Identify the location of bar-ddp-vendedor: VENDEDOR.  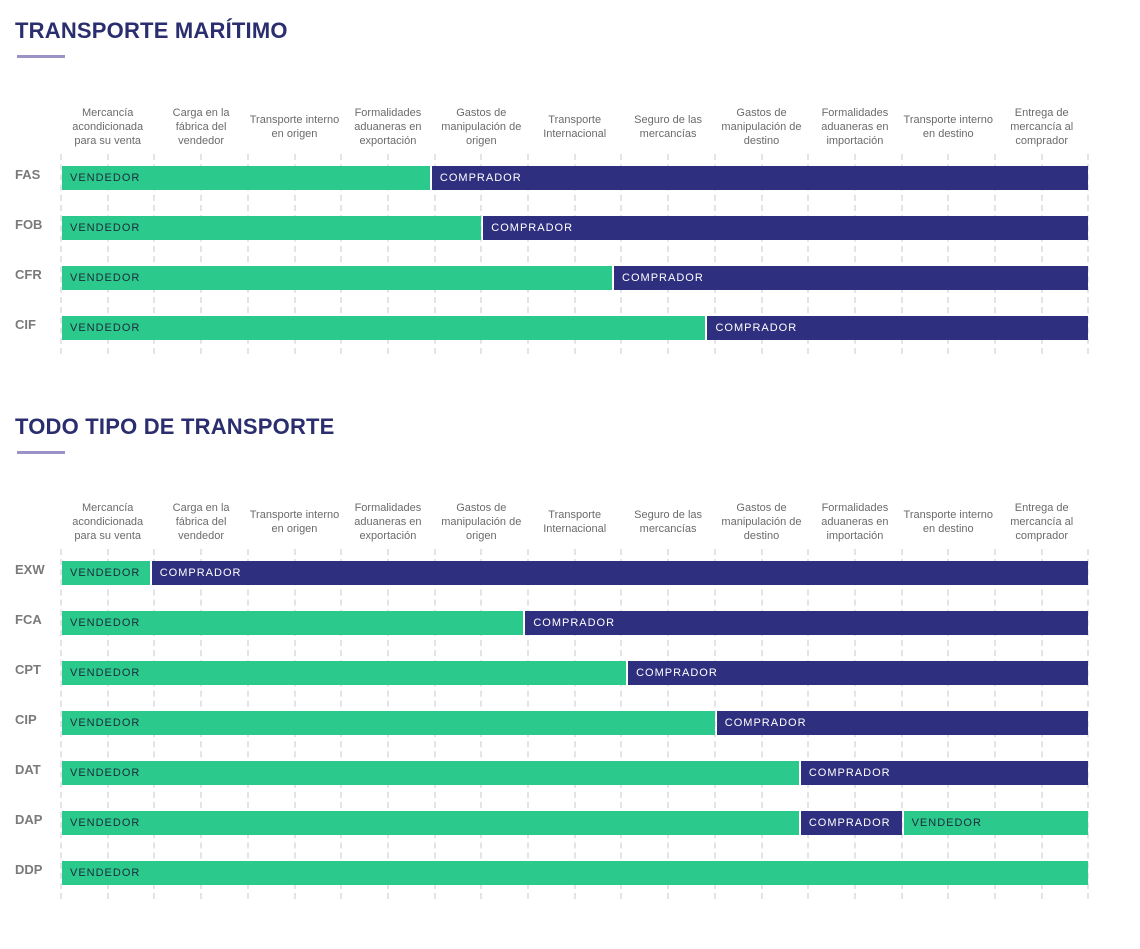
(575, 873).